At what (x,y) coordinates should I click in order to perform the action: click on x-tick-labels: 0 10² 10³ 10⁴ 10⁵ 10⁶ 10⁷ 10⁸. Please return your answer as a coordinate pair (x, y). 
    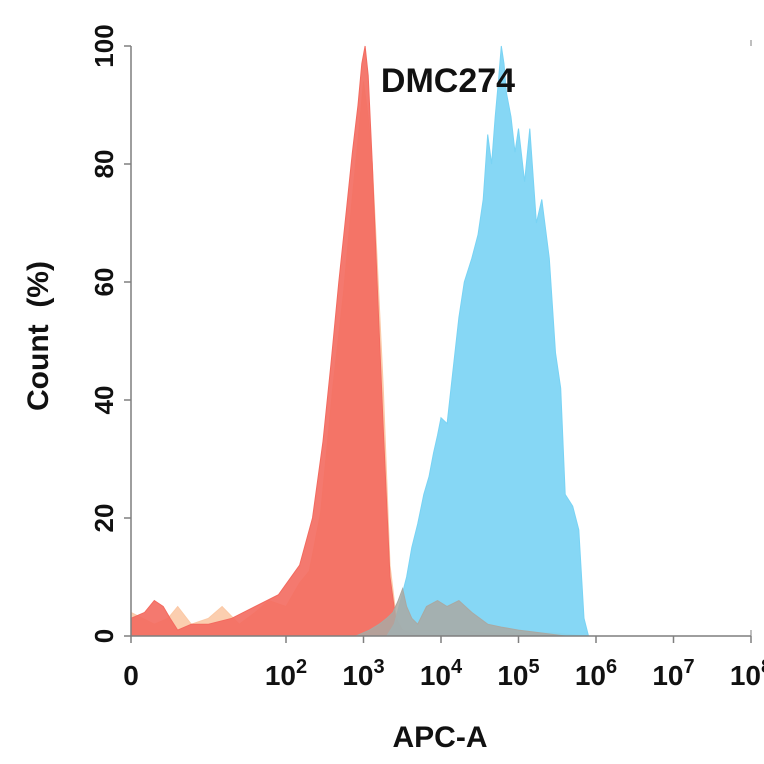
    Looking at the image, I should click on (443, 673).